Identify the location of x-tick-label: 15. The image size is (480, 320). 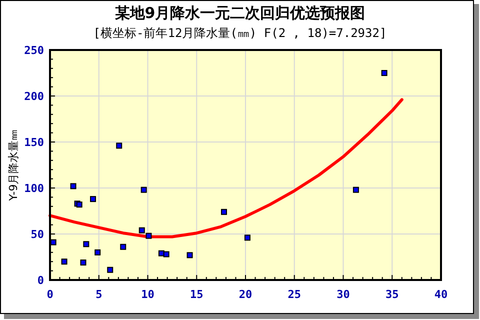
(197, 294).